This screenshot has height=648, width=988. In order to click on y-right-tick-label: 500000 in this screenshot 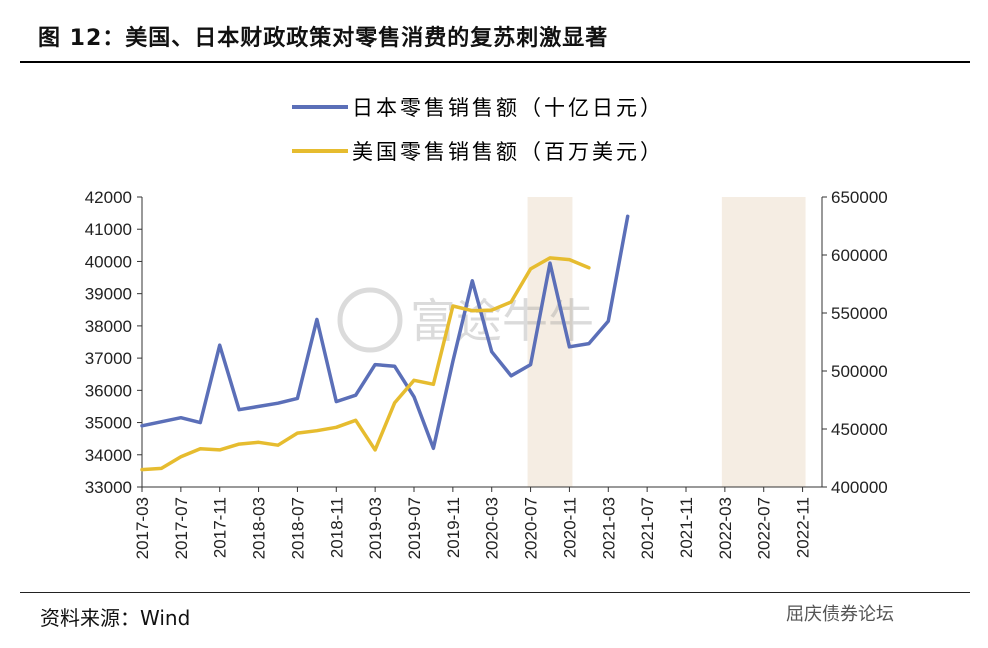, I will do `click(859, 371)`.